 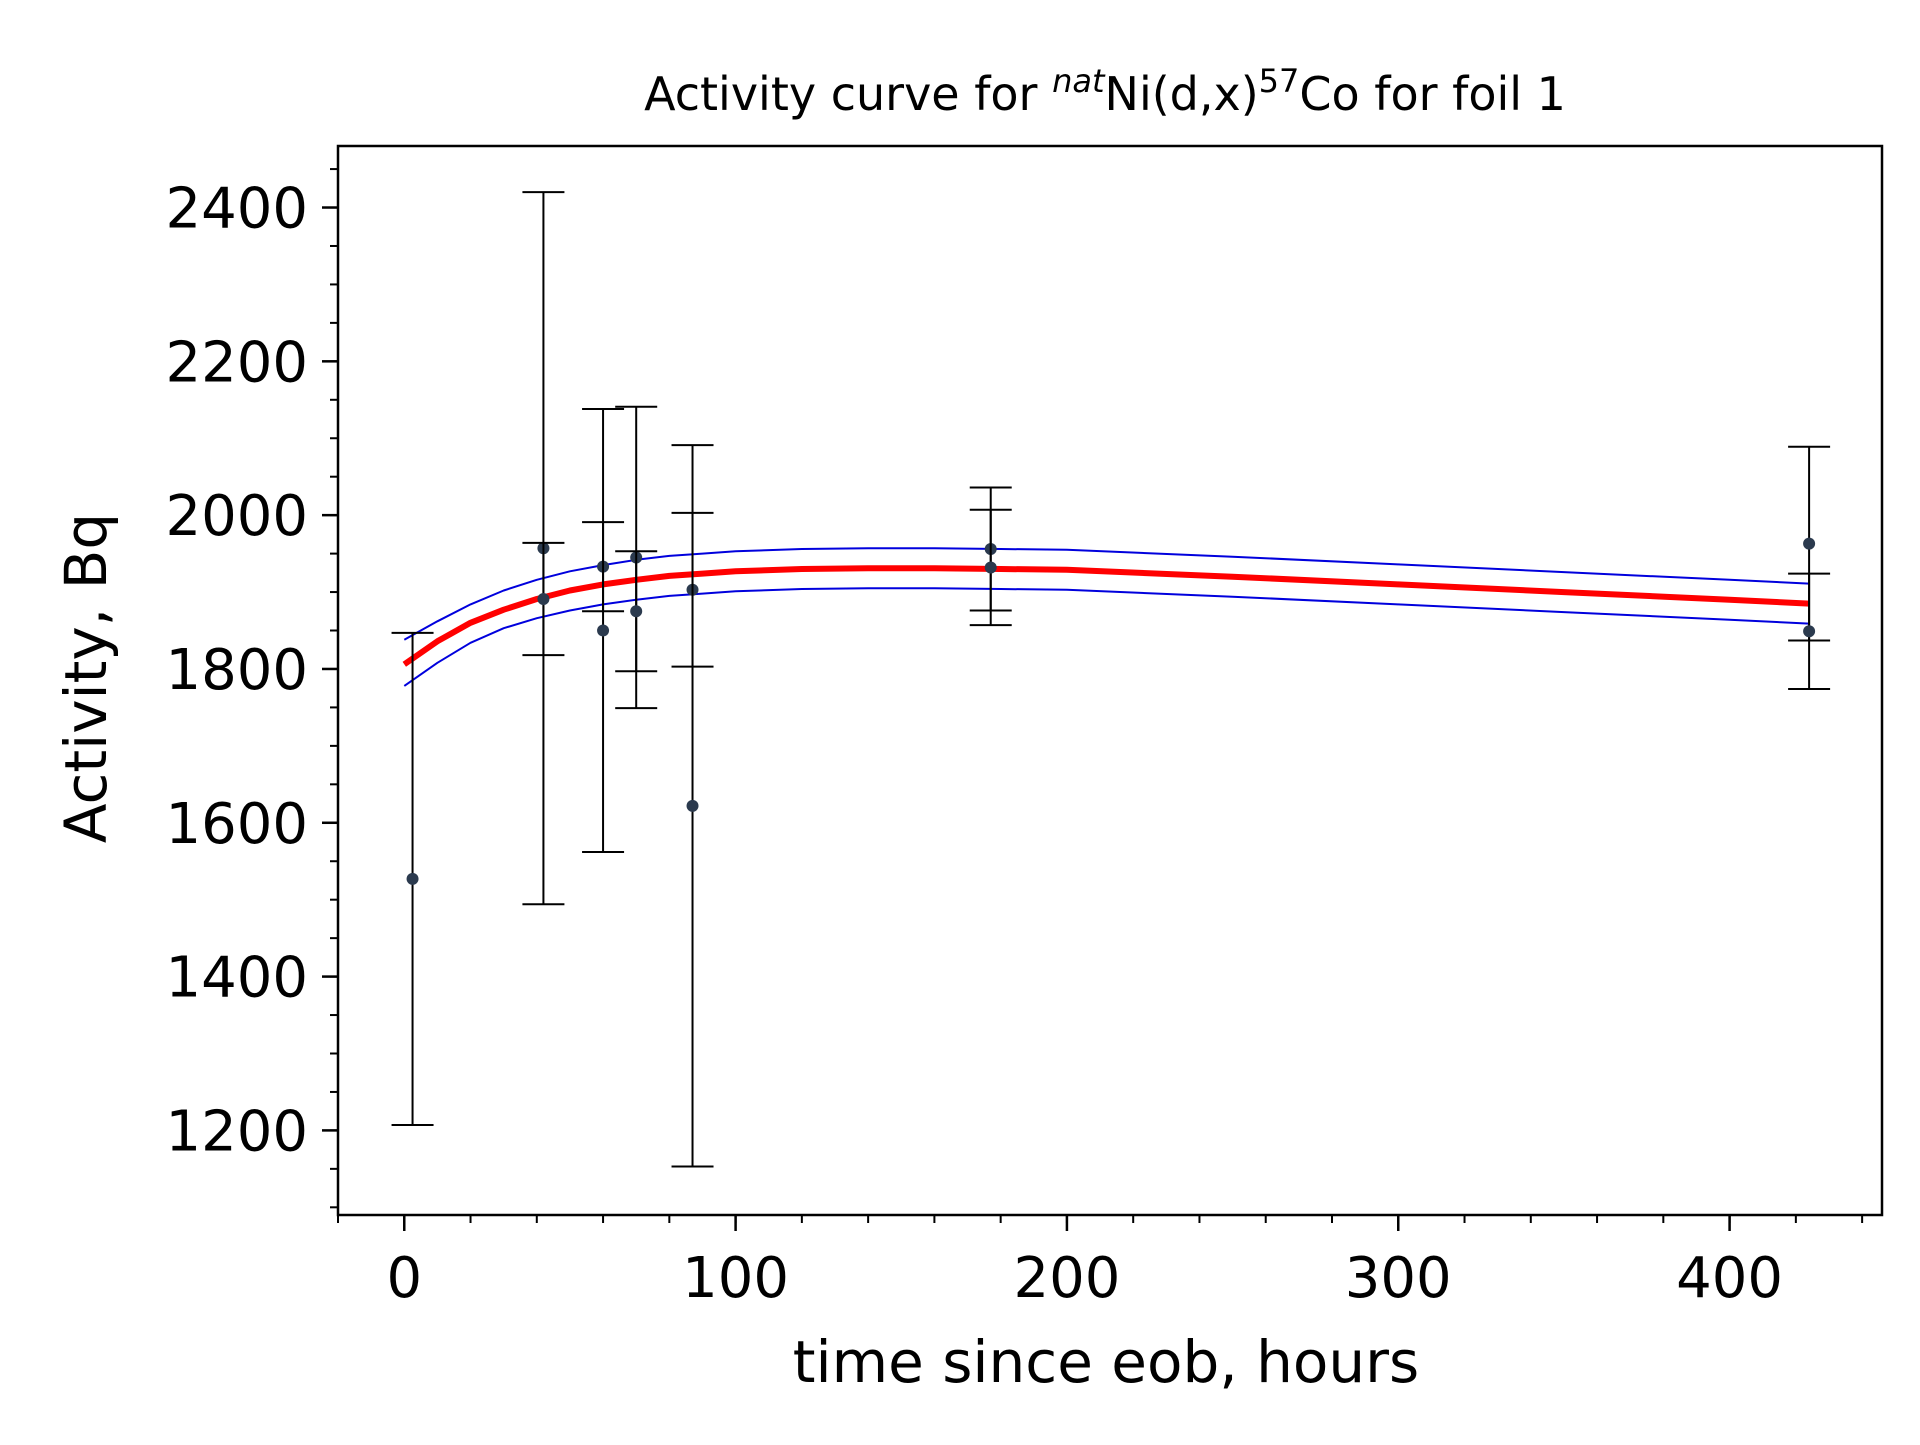 What do you see at coordinates (404, 1278) in the screenshot?
I see `x-tick-label: 0` at bounding box center [404, 1278].